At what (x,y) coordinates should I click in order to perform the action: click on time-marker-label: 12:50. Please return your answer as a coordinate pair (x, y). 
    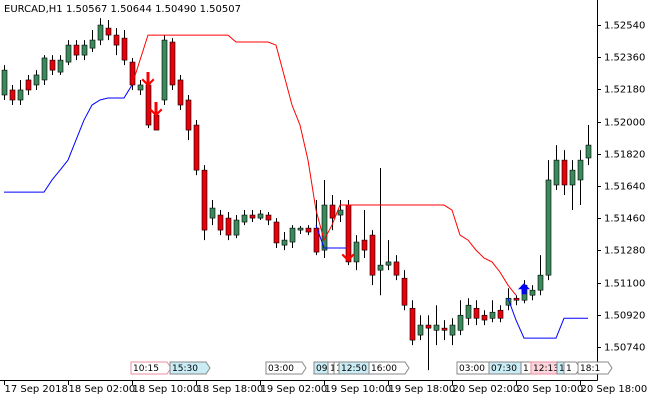
    Looking at the image, I should click on (354, 369).